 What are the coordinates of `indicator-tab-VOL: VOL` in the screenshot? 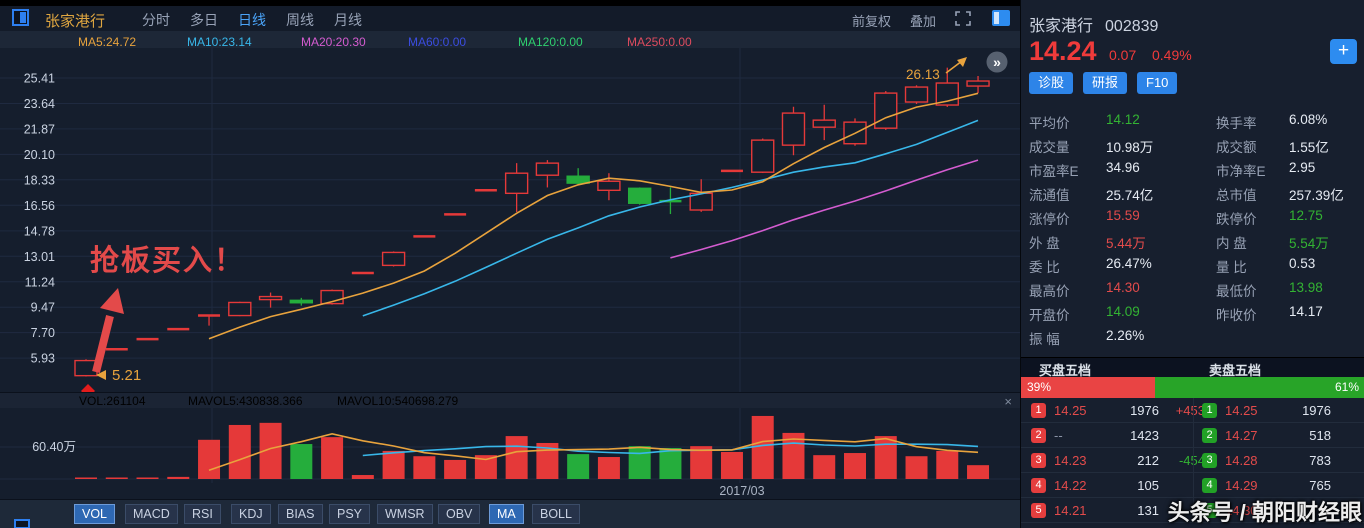 It's located at (95, 514).